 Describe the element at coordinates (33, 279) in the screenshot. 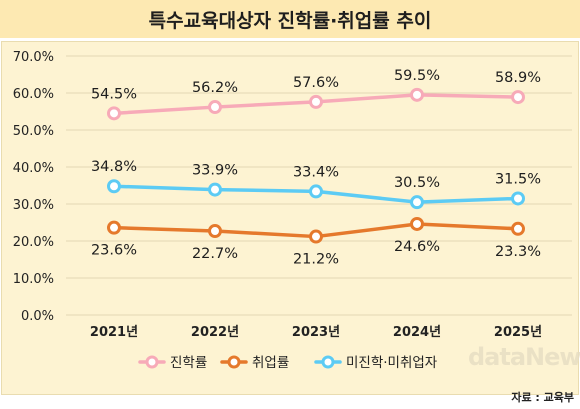

I see `y-tick-label: 10.0%` at that location.